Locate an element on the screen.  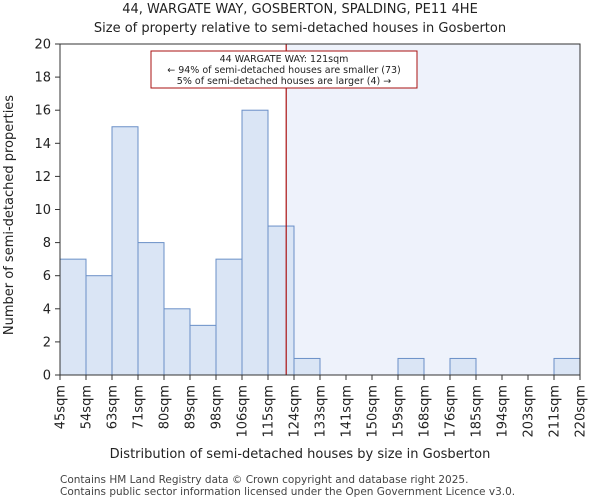
y-tick-label: 10 is located at coordinates (42, 210).